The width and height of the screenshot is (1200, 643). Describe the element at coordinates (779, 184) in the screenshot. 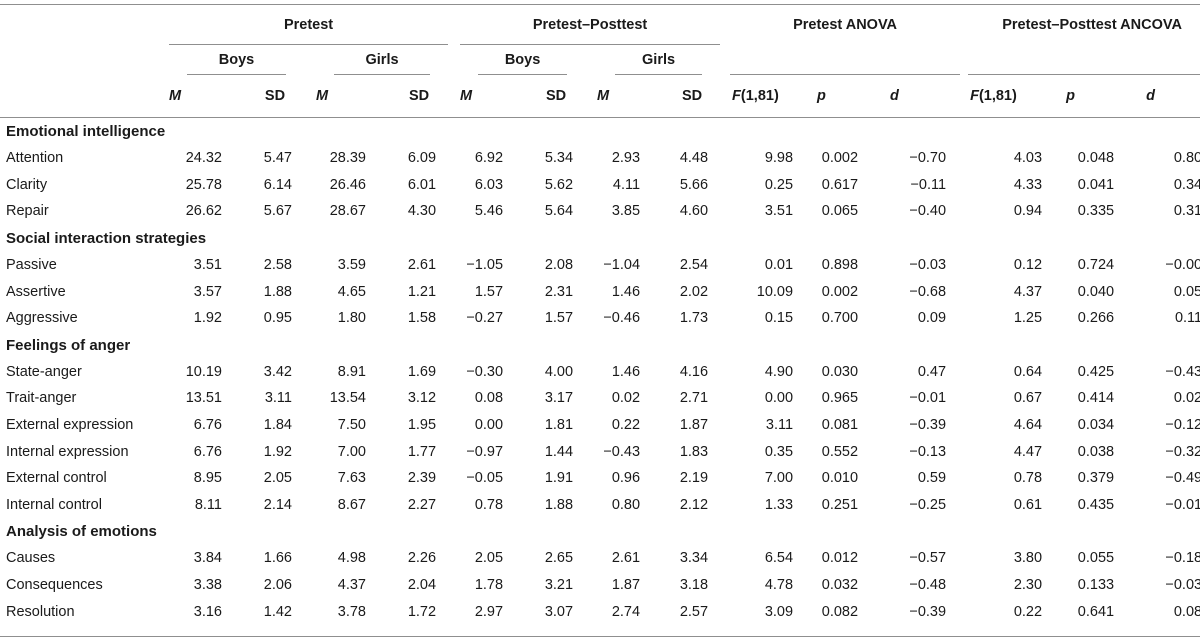

I see `value-cell: 0.25` at that location.